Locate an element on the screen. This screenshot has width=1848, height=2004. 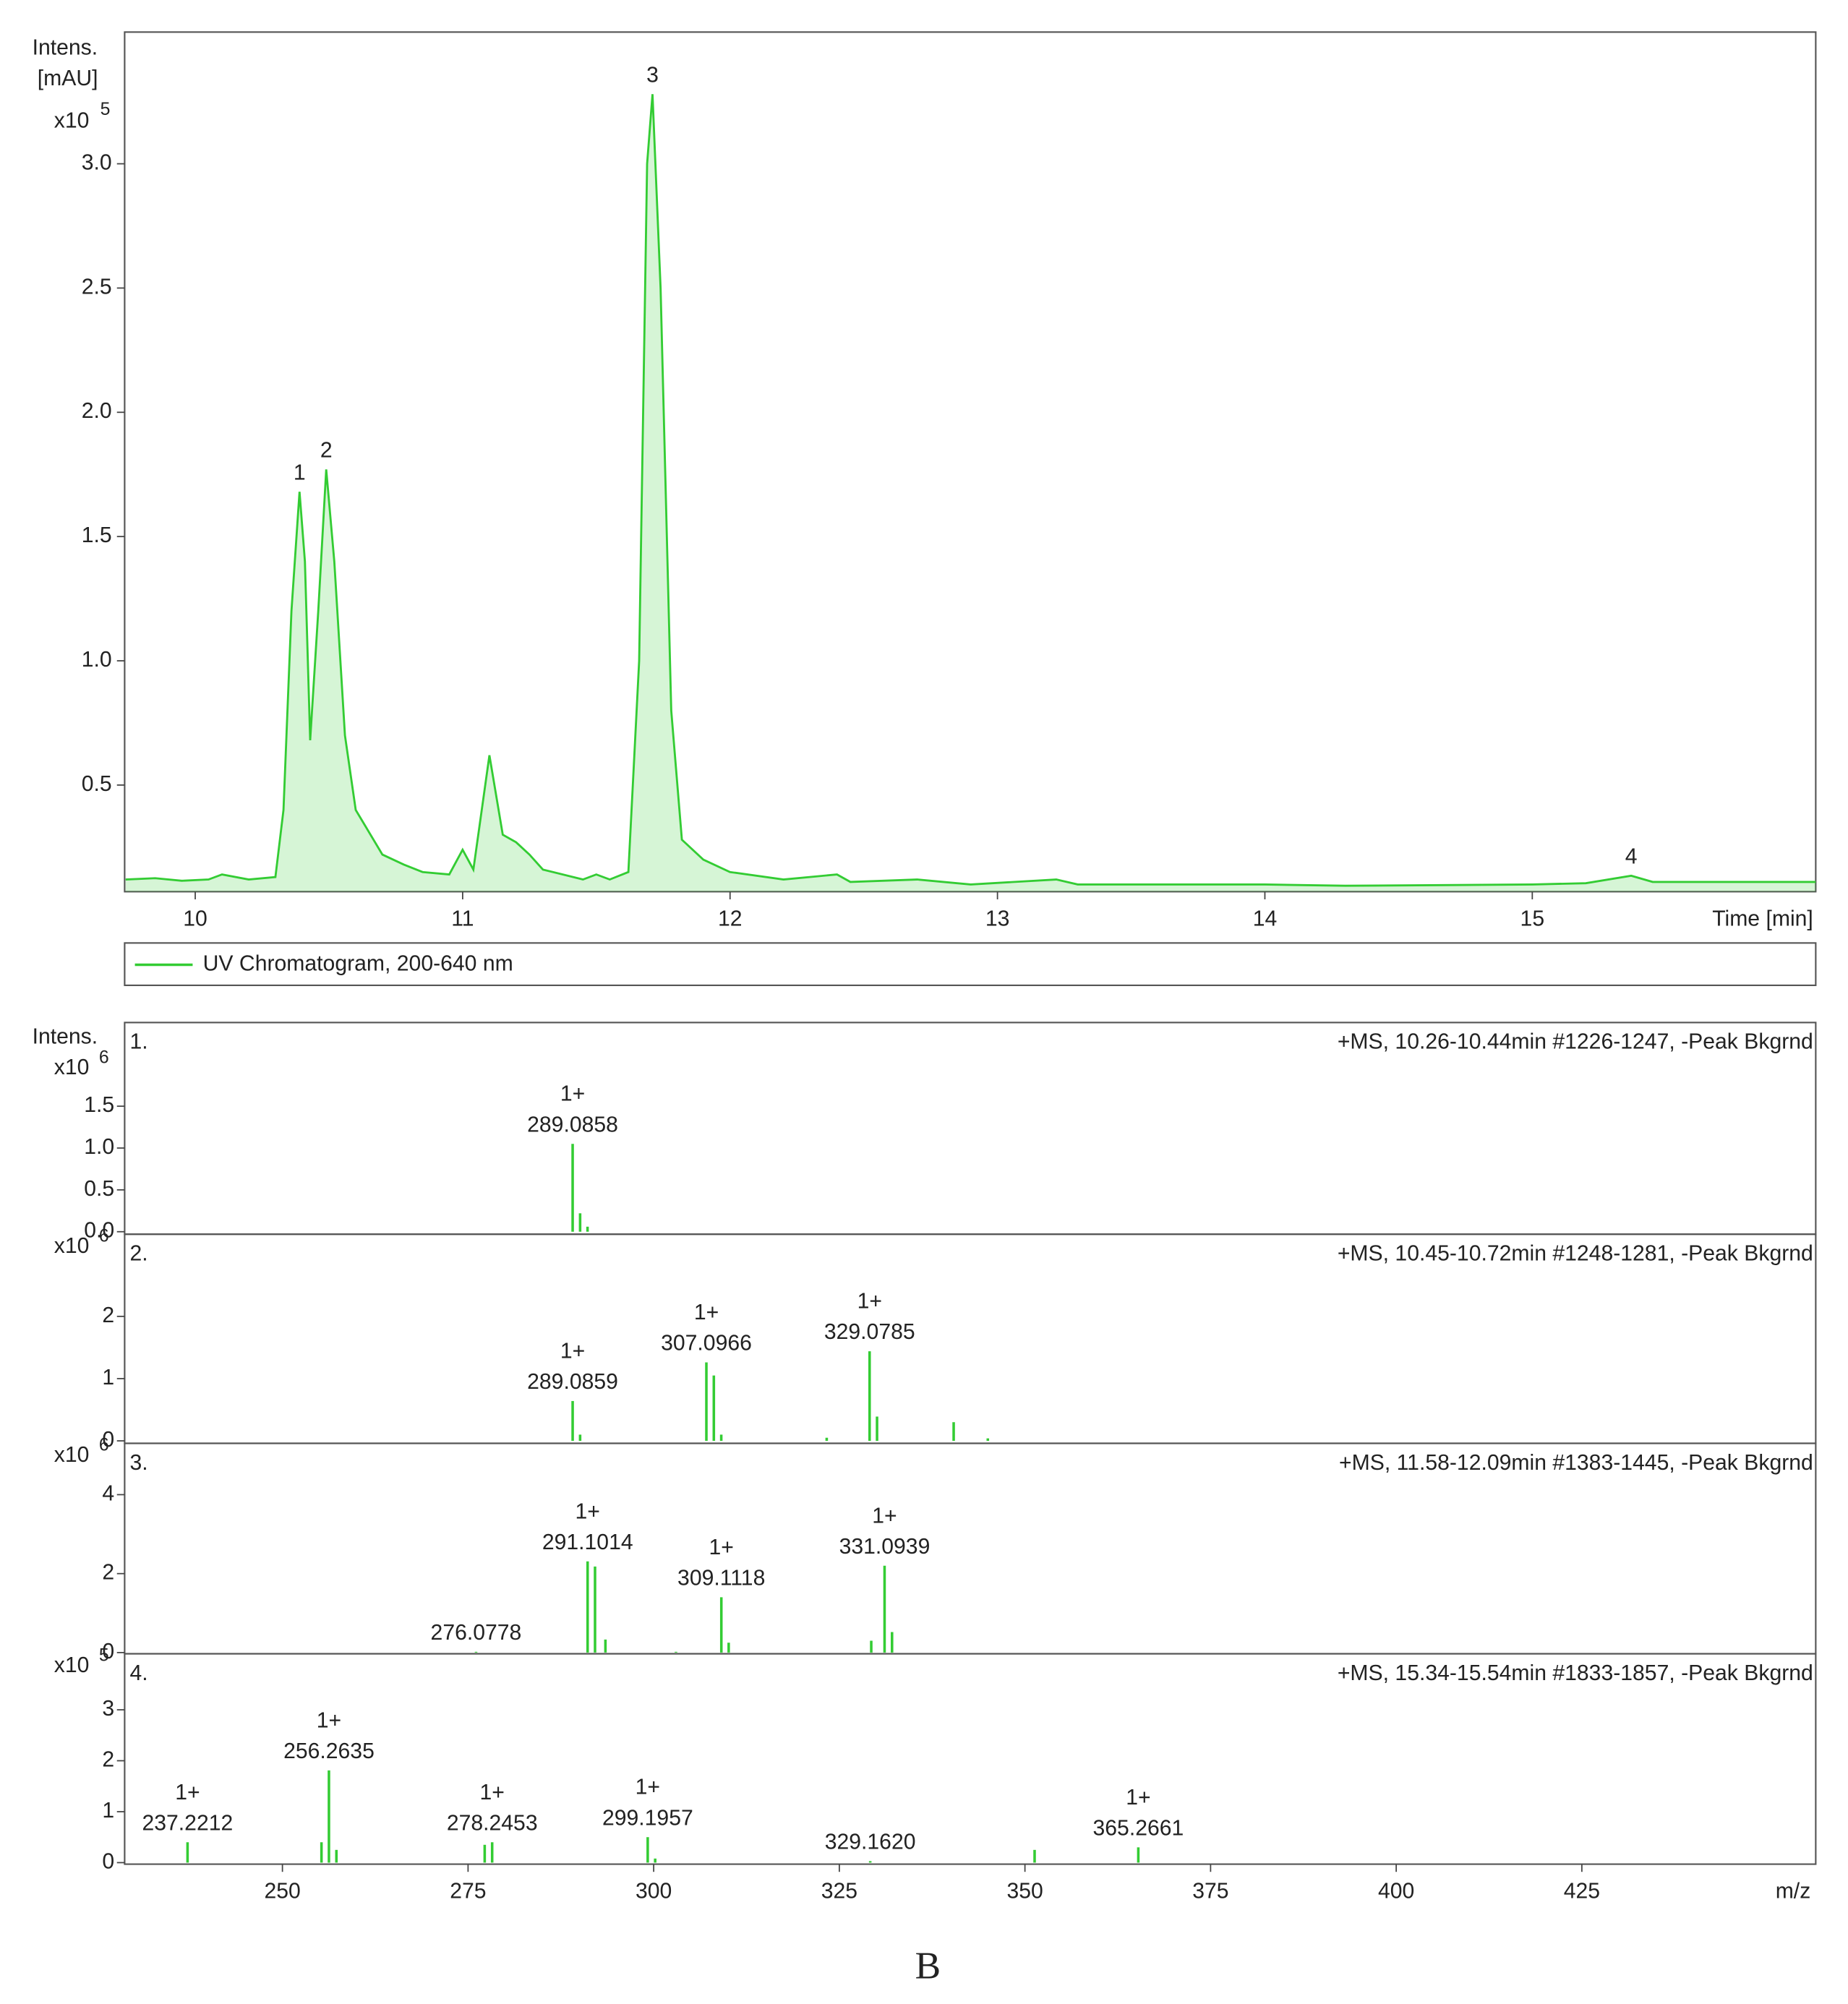
x-tick-label: 14 is located at coordinates (1265, 918).